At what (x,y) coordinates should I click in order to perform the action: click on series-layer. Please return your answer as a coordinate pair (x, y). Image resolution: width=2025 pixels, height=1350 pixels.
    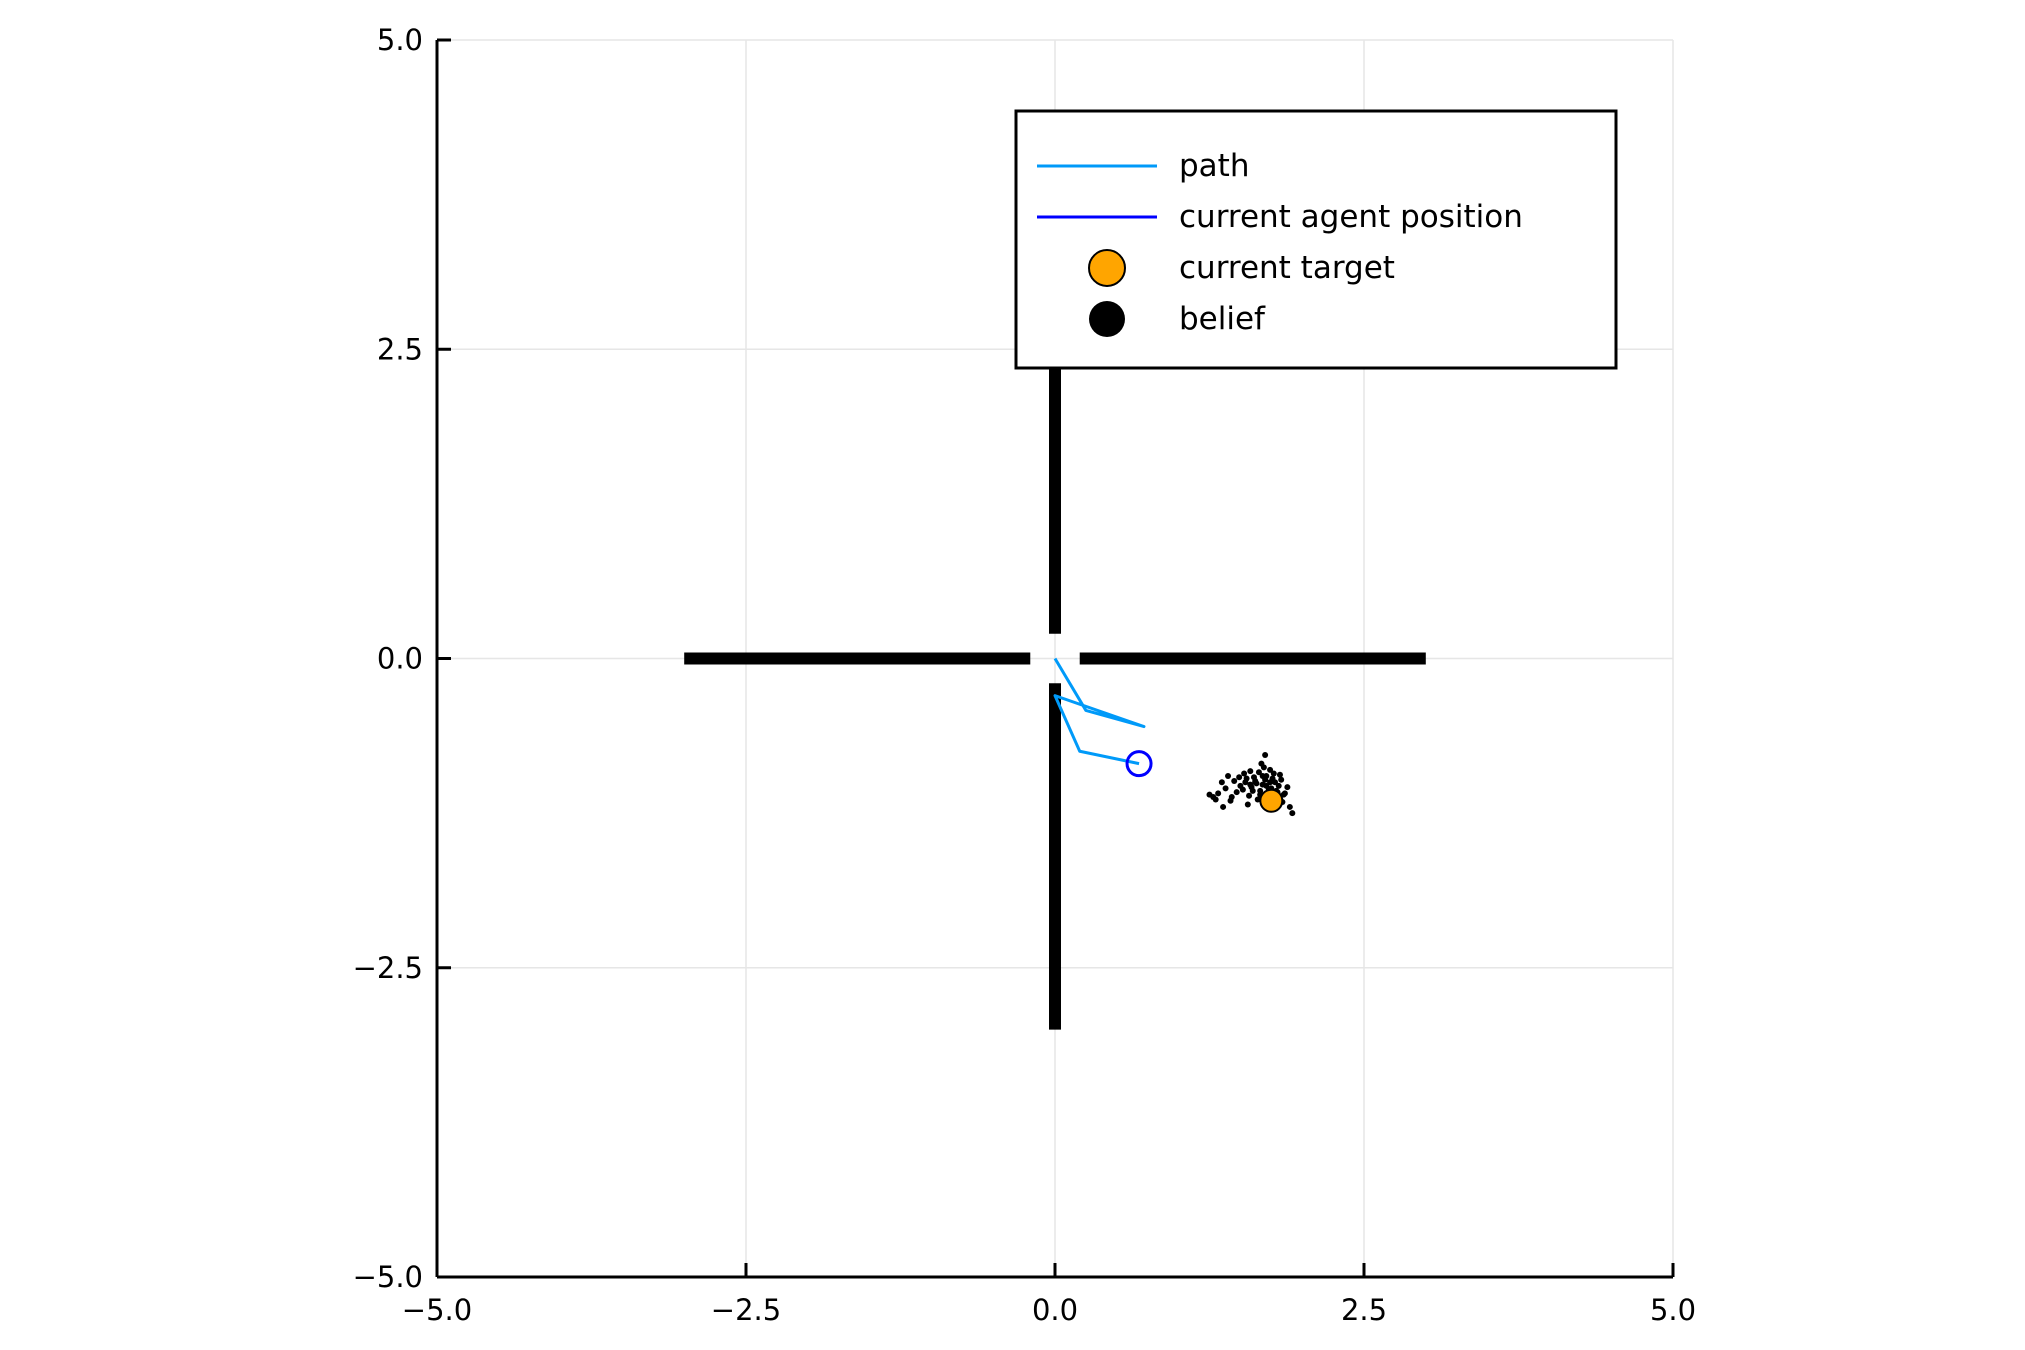
    Looking at the image, I should click on (1174, 737).